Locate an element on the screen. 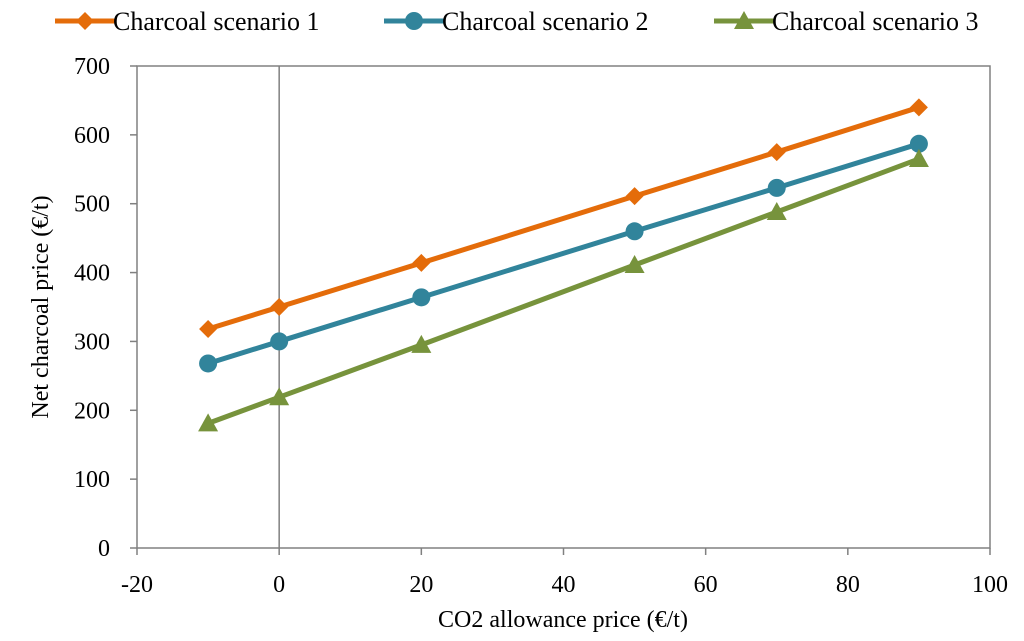 The image size is (1024, 641). x-tick-label: 100 is located at coordinates (990, 585).